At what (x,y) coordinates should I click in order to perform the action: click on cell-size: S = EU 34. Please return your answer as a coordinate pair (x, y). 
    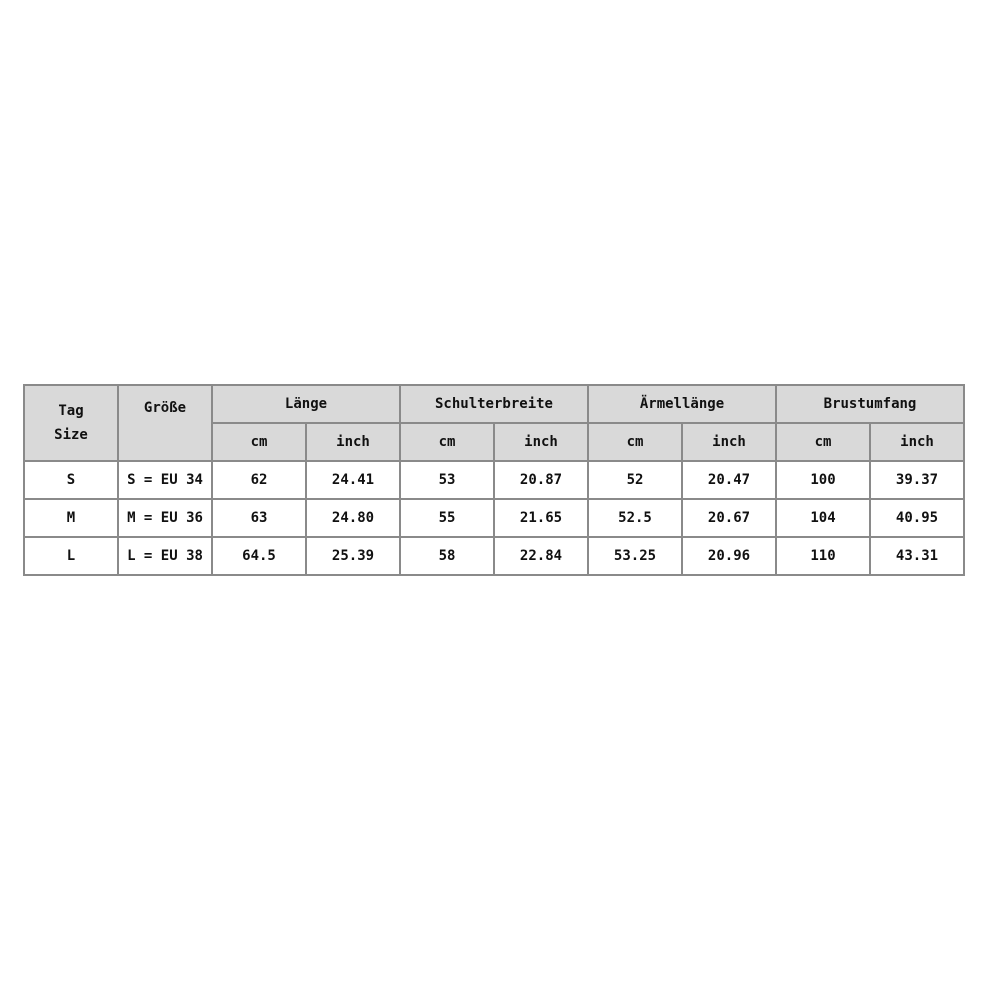
    Looking at the image, I should click on (165, 480).